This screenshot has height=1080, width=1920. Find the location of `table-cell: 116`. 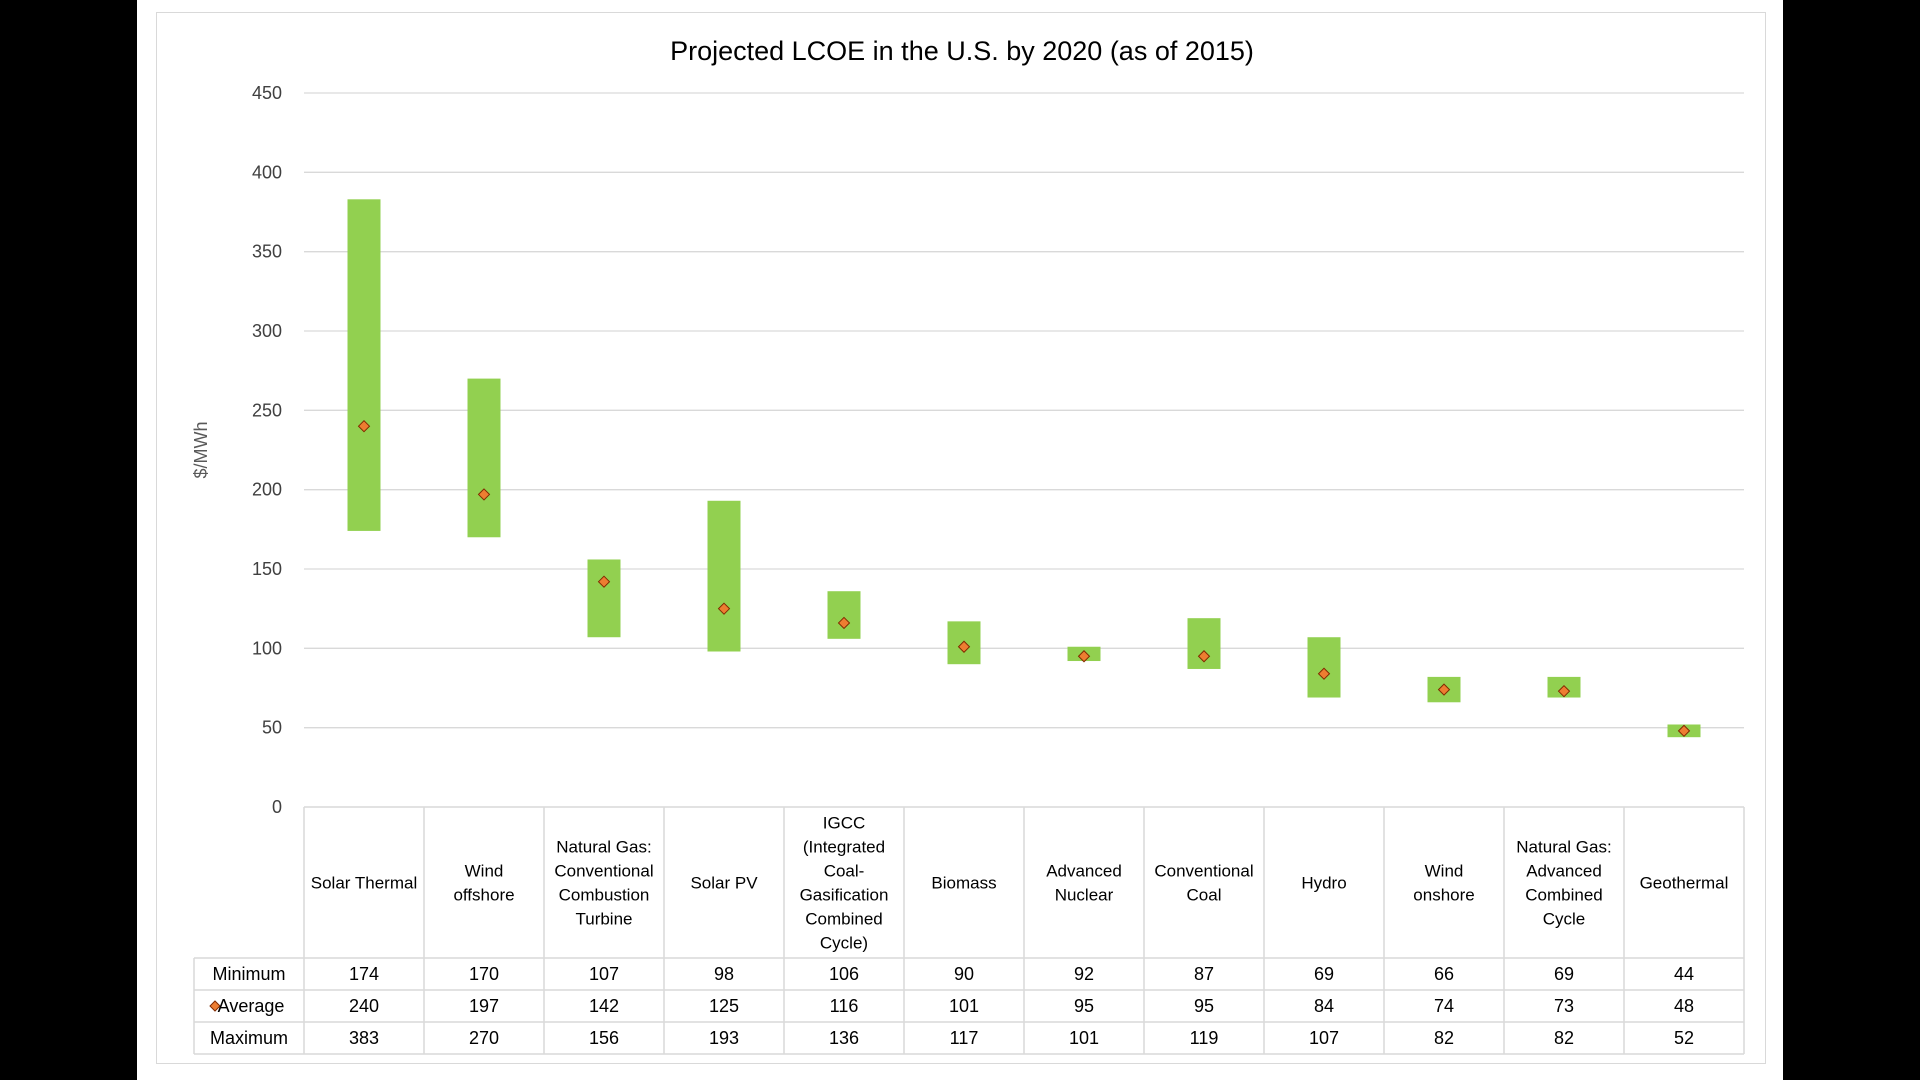

table-cell: 116 is located at coordinates (844, 1006).